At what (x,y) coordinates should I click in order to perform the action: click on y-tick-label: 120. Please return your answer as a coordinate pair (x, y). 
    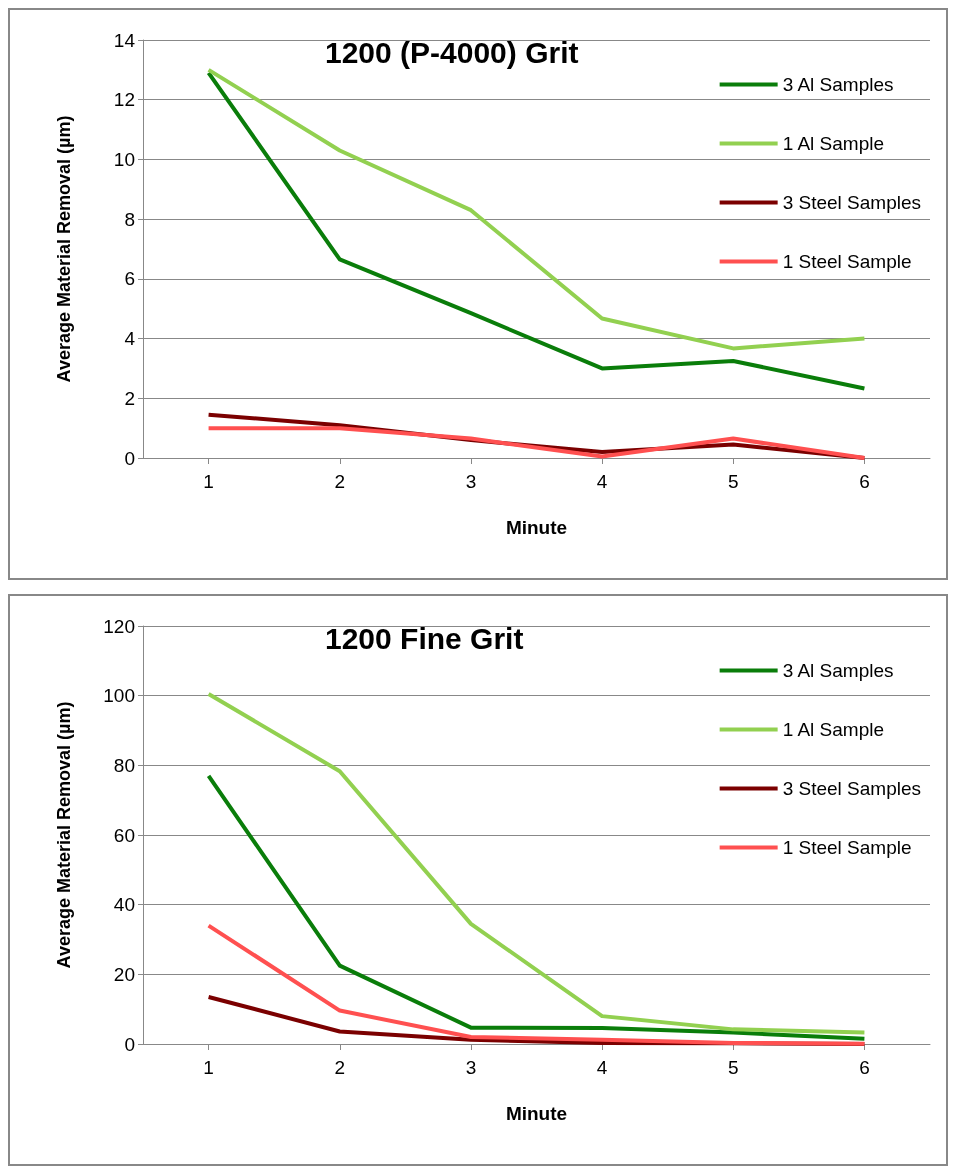
    Looking at the image, I should click on (119, 626).